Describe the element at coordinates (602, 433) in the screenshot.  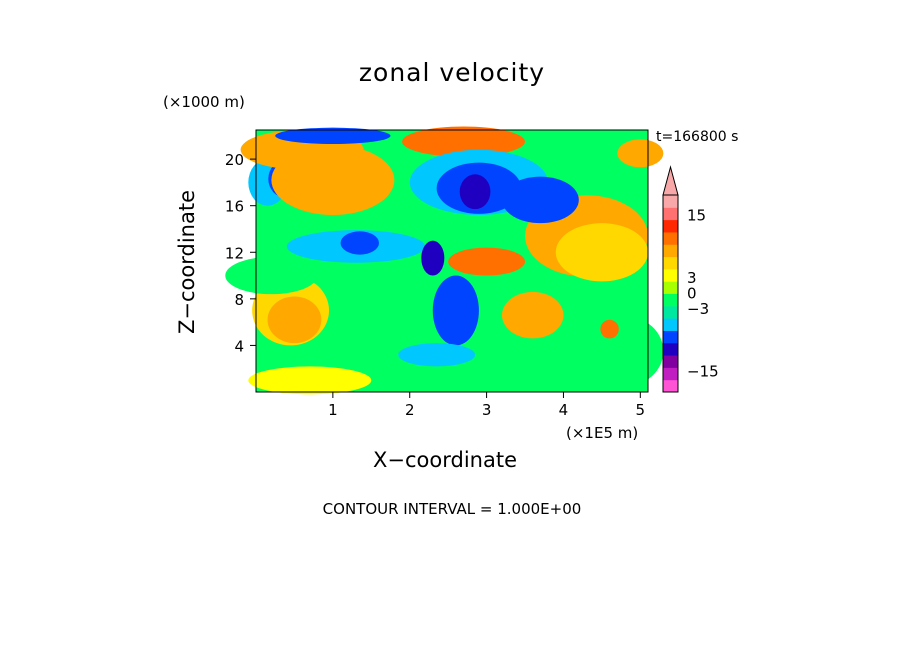
I see `x-axis-unit-label: (×1E5 m)` at that location.